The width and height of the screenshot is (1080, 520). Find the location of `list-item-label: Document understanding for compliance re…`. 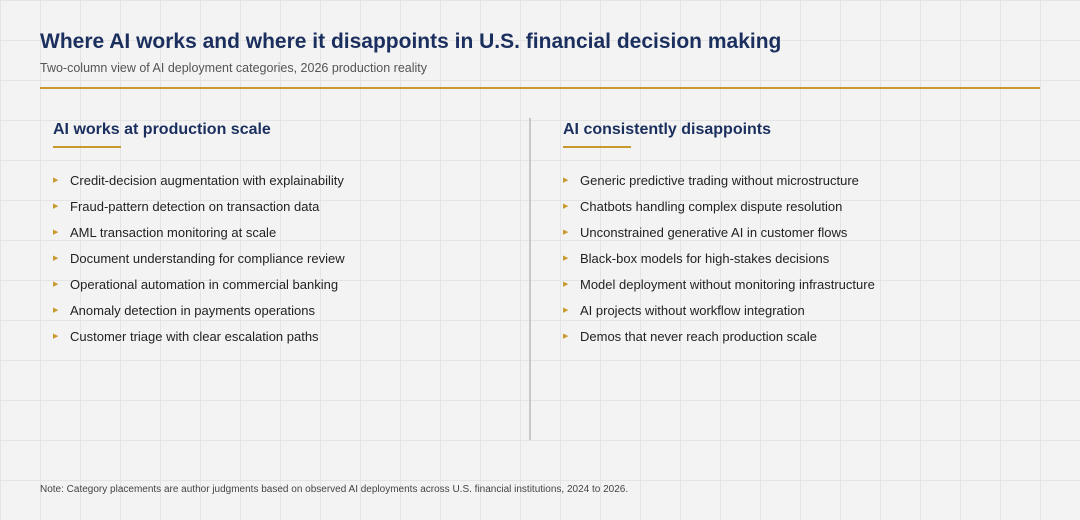

list-item-label: Document understanding for compliance re… is located at coordinates (207, 258).